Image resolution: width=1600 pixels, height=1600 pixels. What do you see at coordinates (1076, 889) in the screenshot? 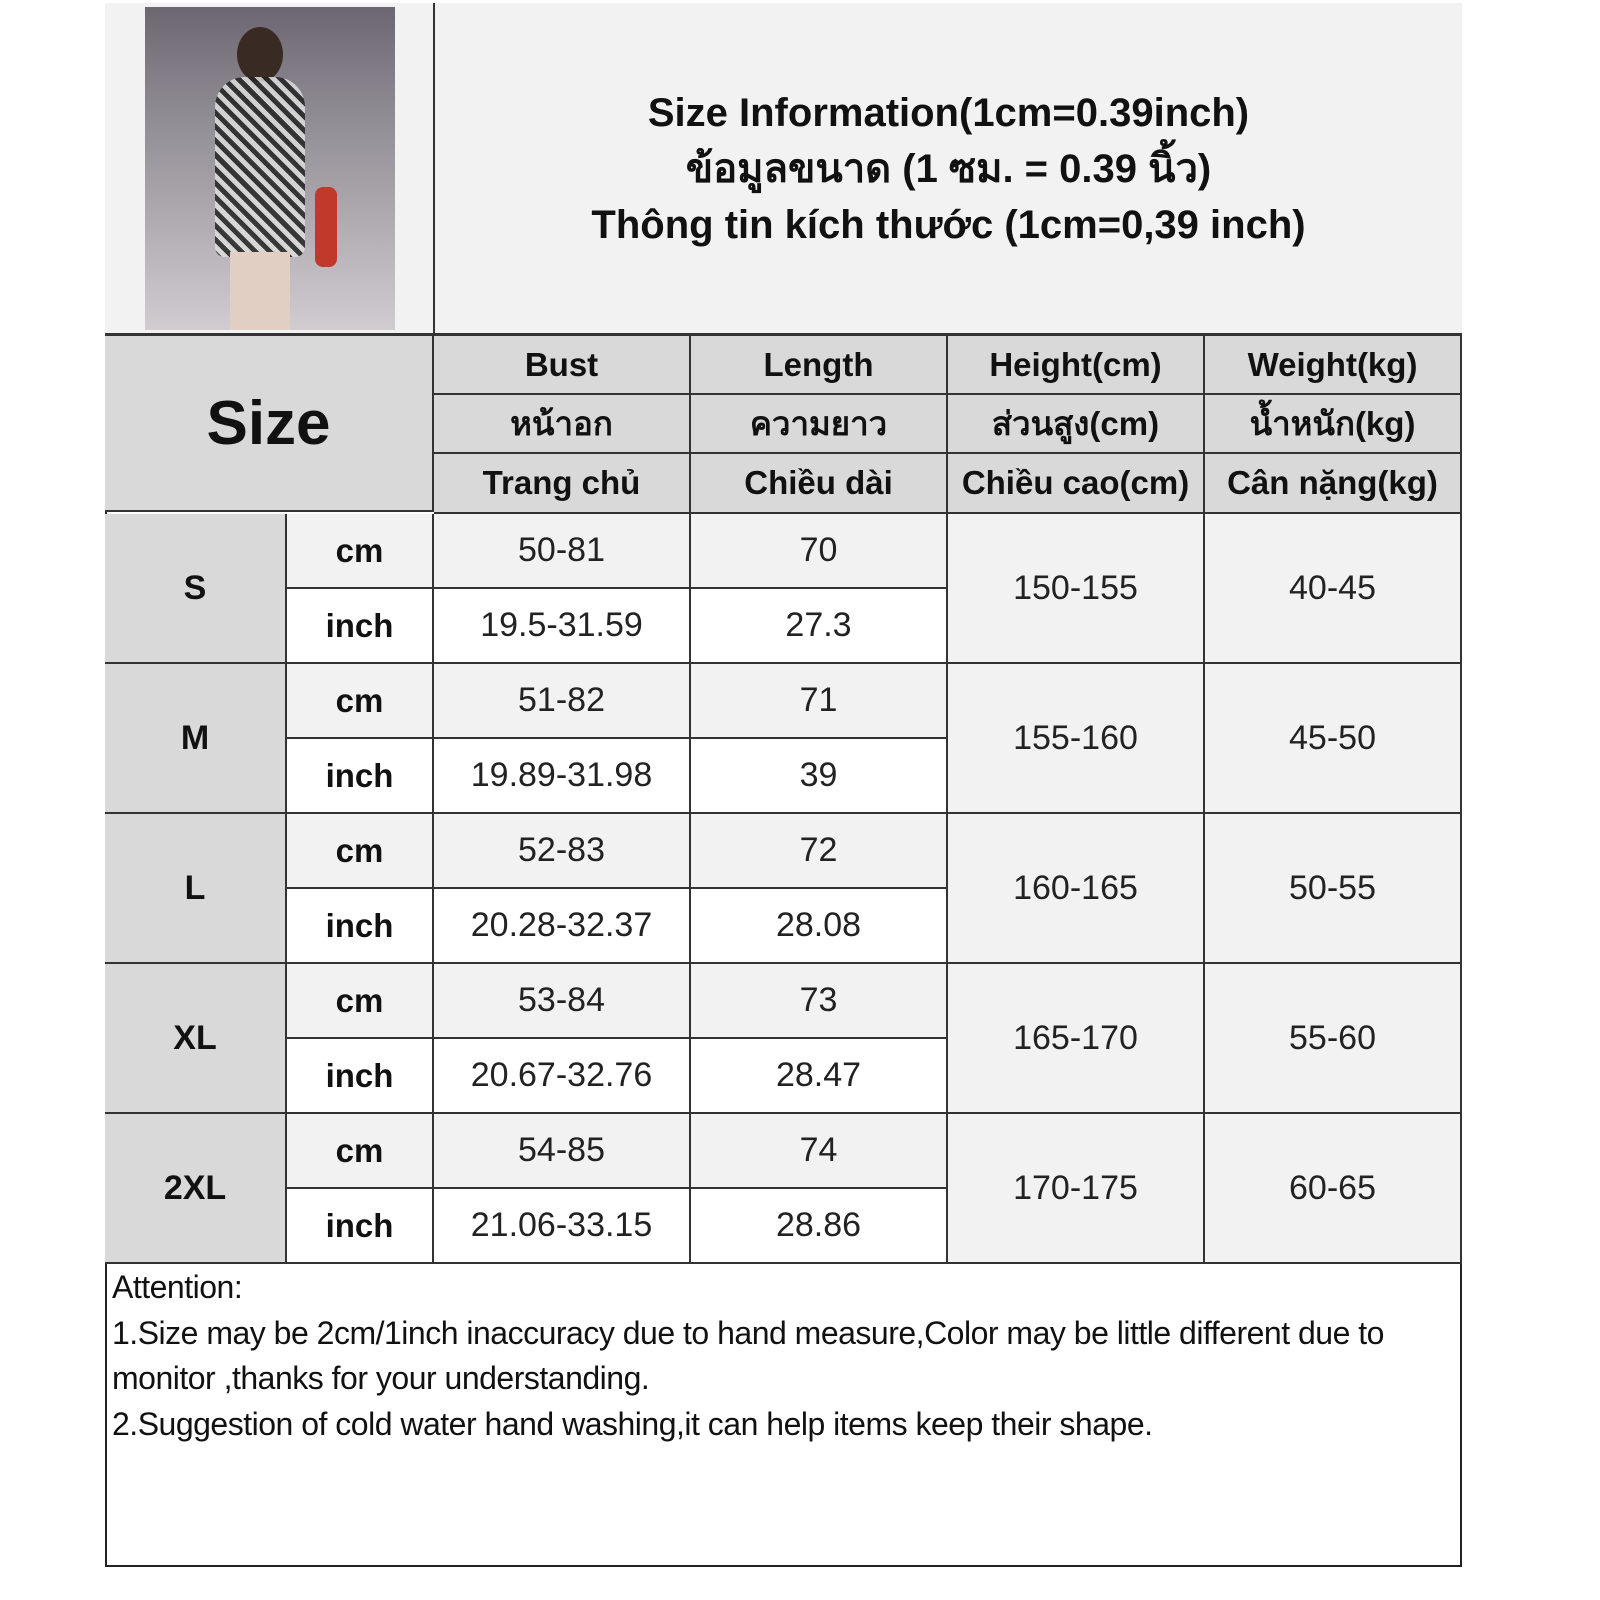
I see `height-range: 160-165` at bounding box center [1076, 889].